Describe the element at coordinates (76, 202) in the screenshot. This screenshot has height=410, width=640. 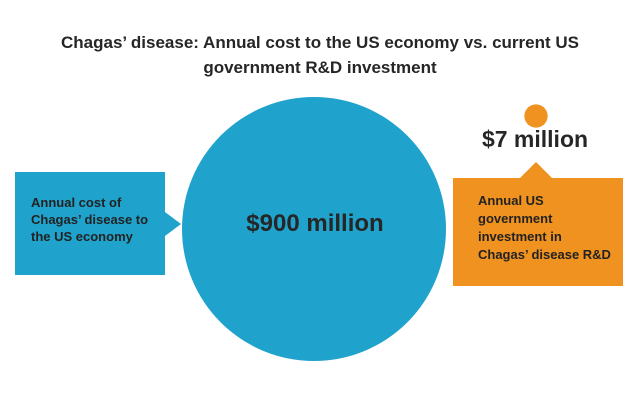
I see `cost-description-line-1: Annual cost of` at that location.